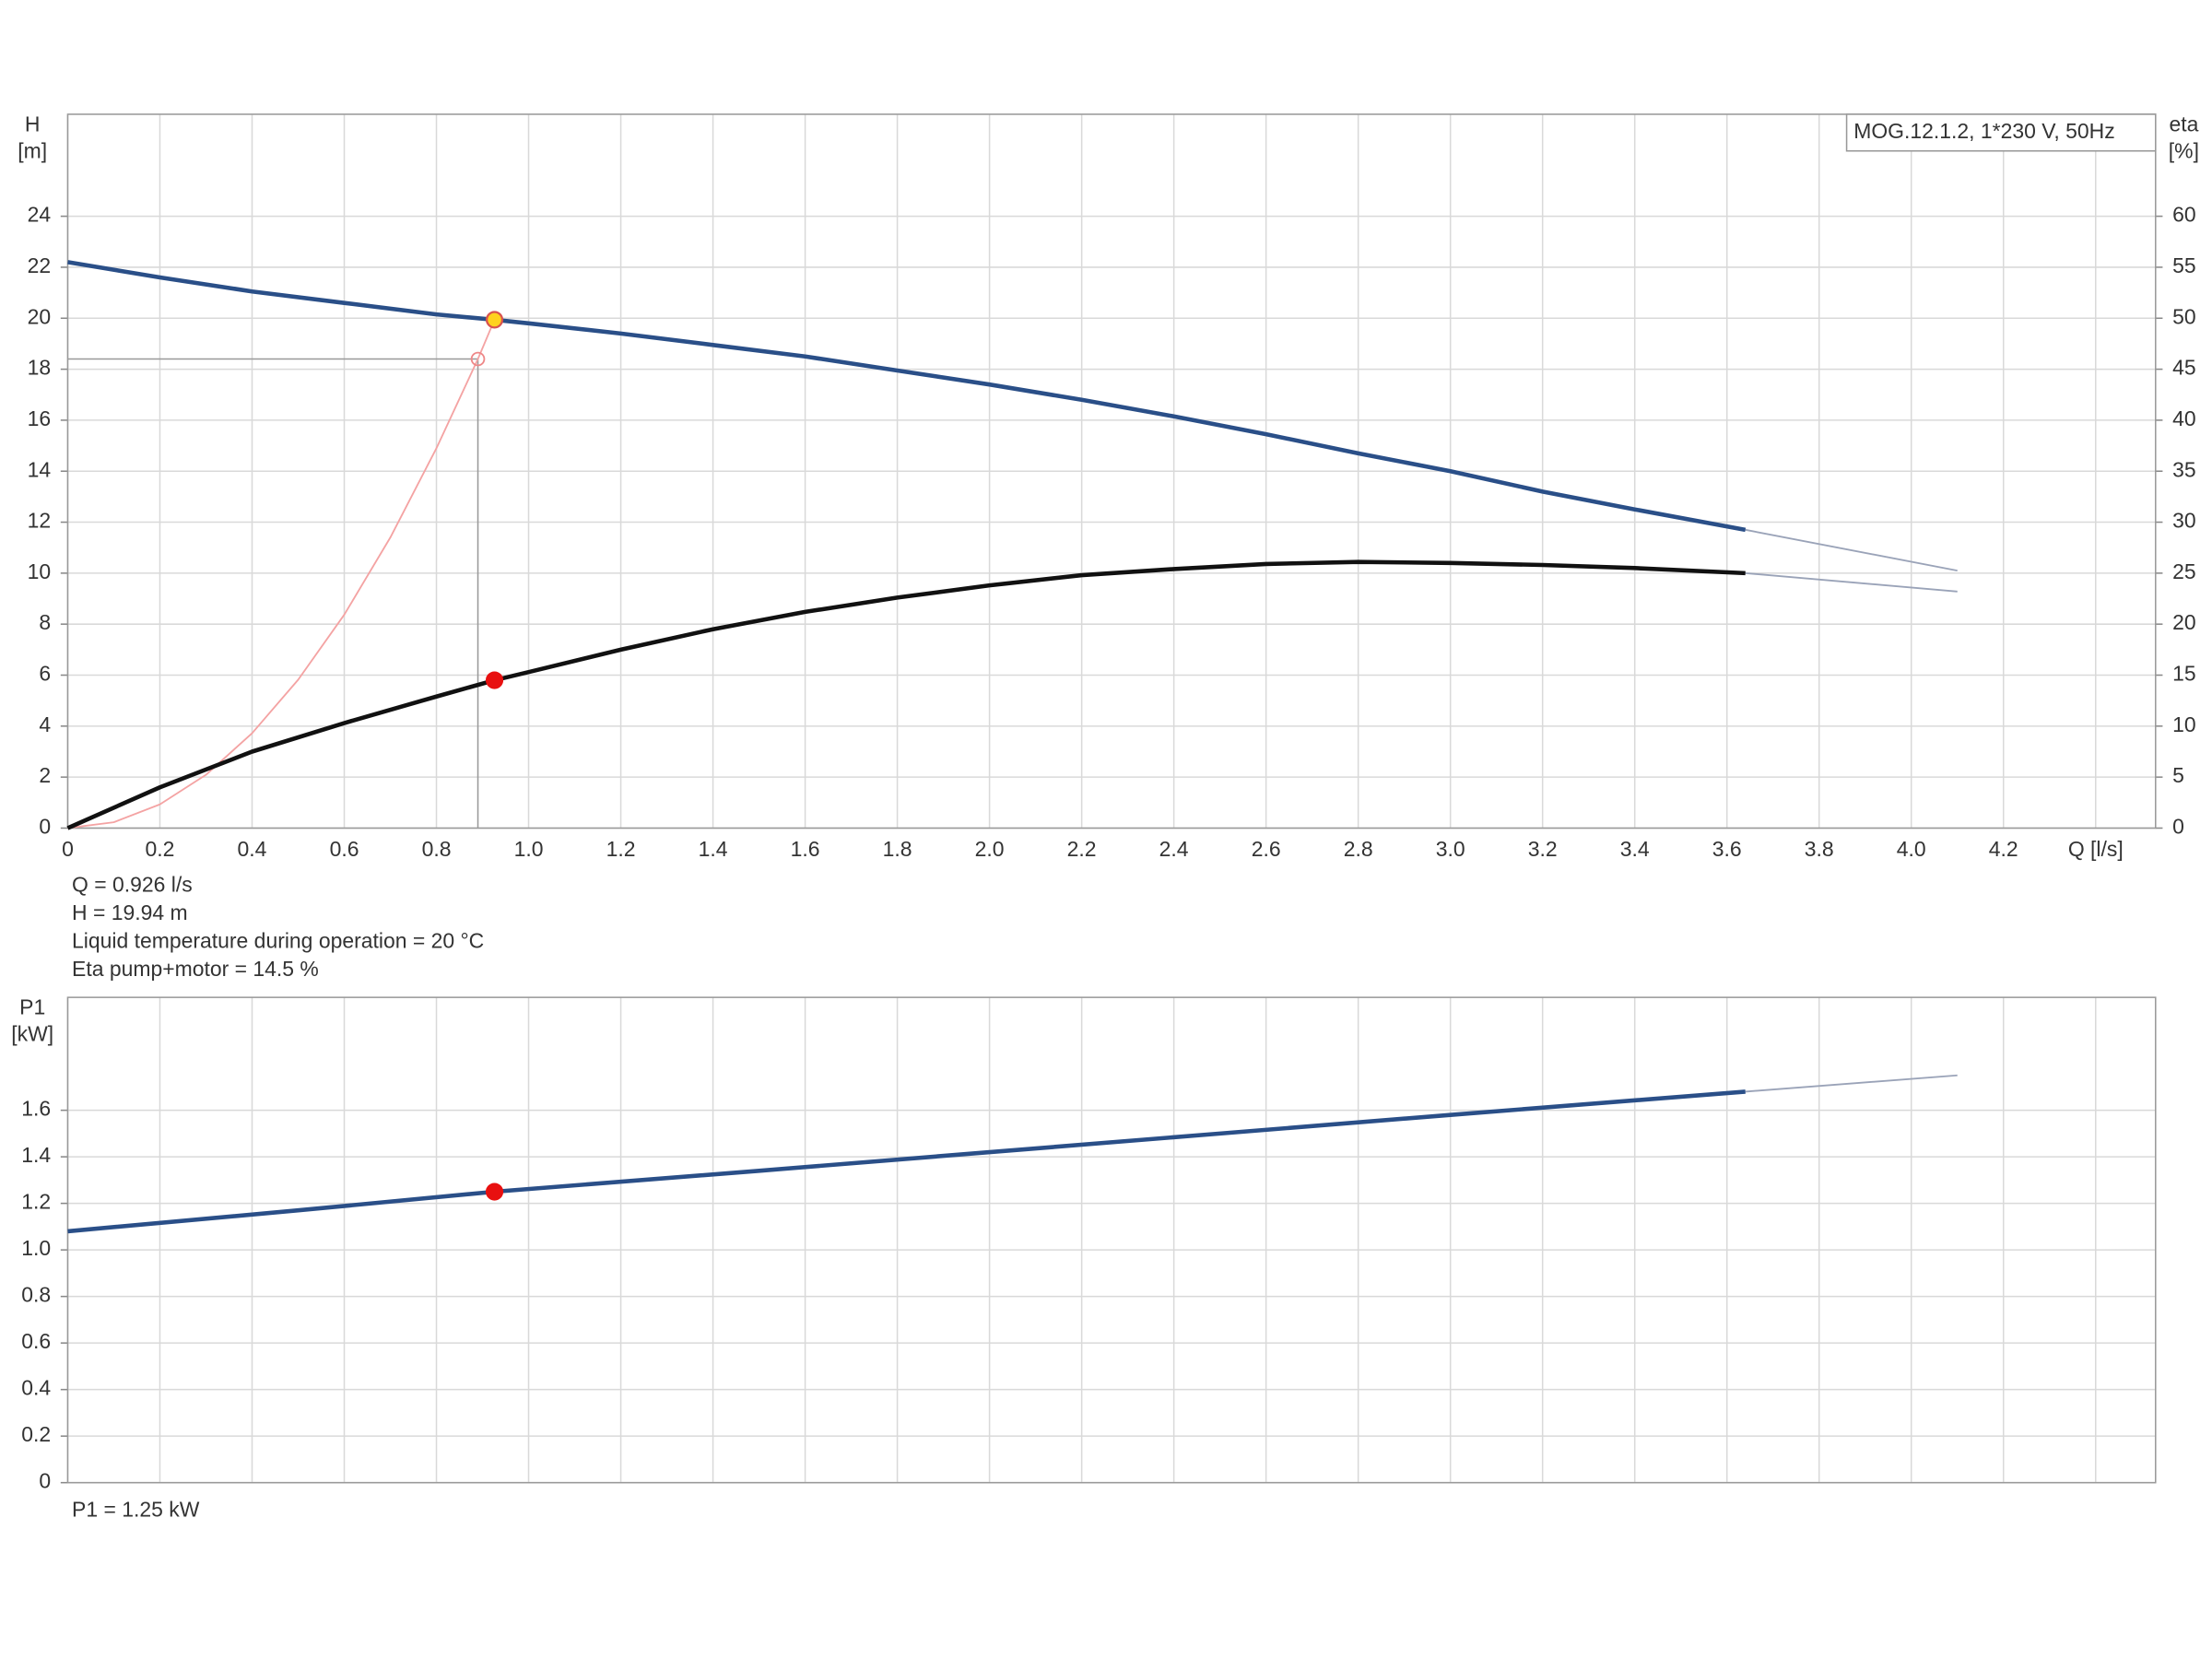  What do you see at coordinates (2003, 849) in the screenshot?
I see `x-tick-label: 4.2` at bounding box center [2003, 849].